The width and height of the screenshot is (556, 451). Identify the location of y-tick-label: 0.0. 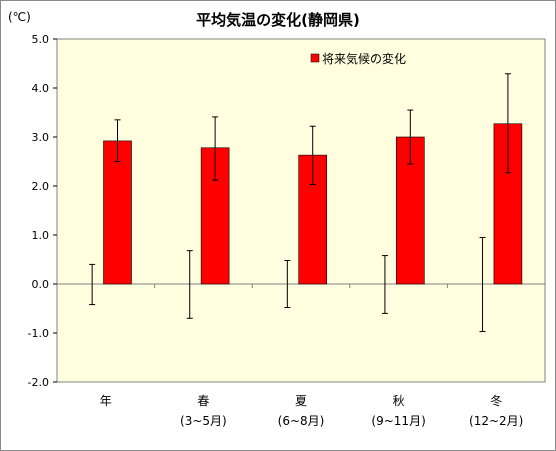
(41, 284).